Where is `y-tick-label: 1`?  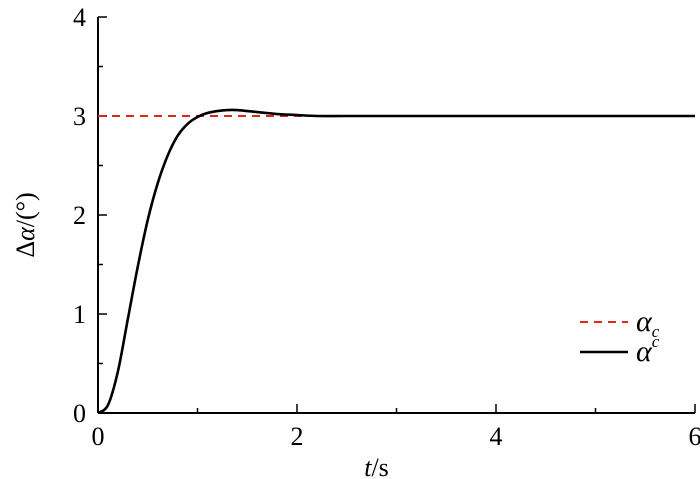 y-tick-label: 1 is located at coordinates (79, 314).